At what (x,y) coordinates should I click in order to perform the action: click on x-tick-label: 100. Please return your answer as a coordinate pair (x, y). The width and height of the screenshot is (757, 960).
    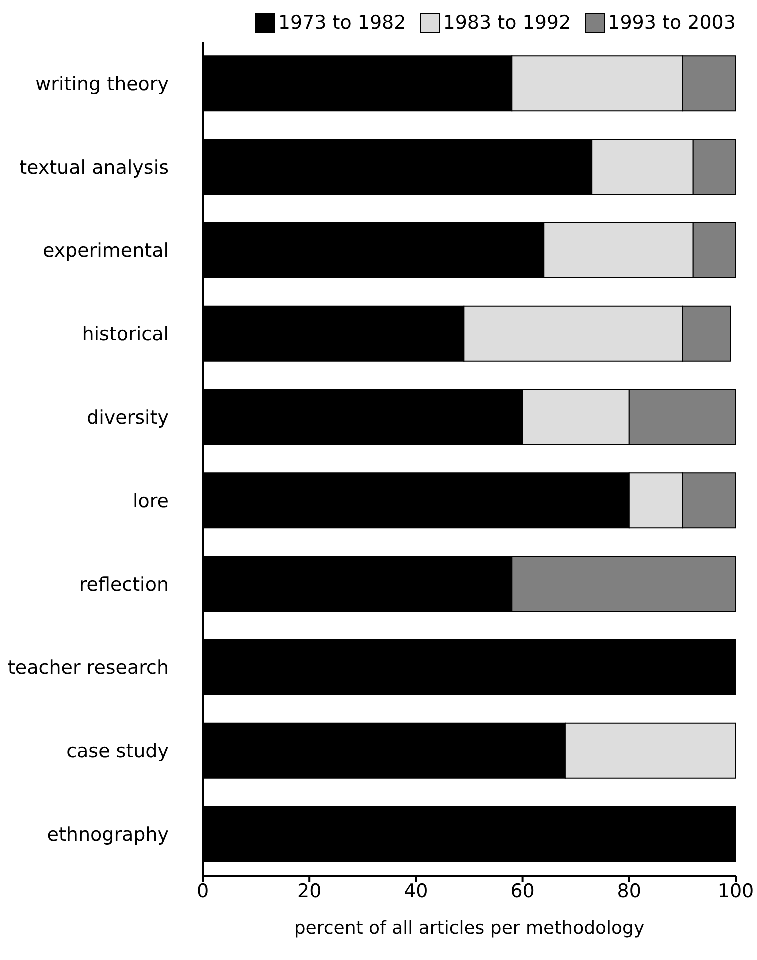
    Looking at the image, I should click on (736, 891).